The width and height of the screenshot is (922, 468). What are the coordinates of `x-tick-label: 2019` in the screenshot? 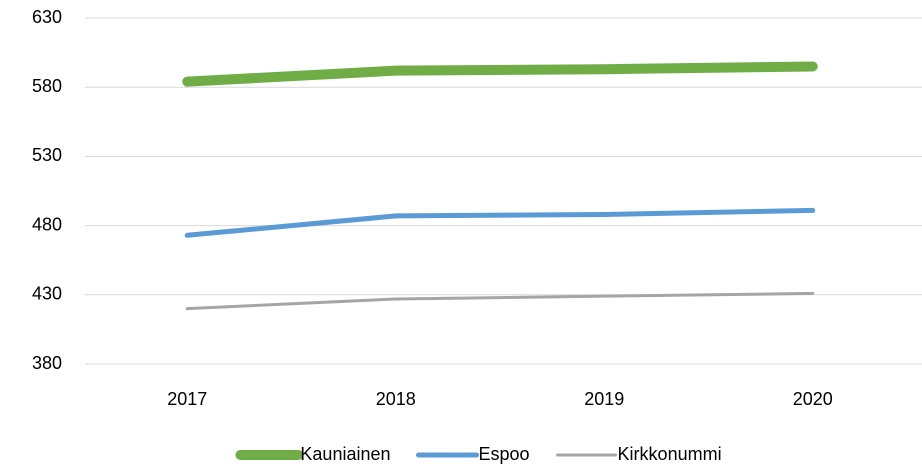 It's located at (604, 399).